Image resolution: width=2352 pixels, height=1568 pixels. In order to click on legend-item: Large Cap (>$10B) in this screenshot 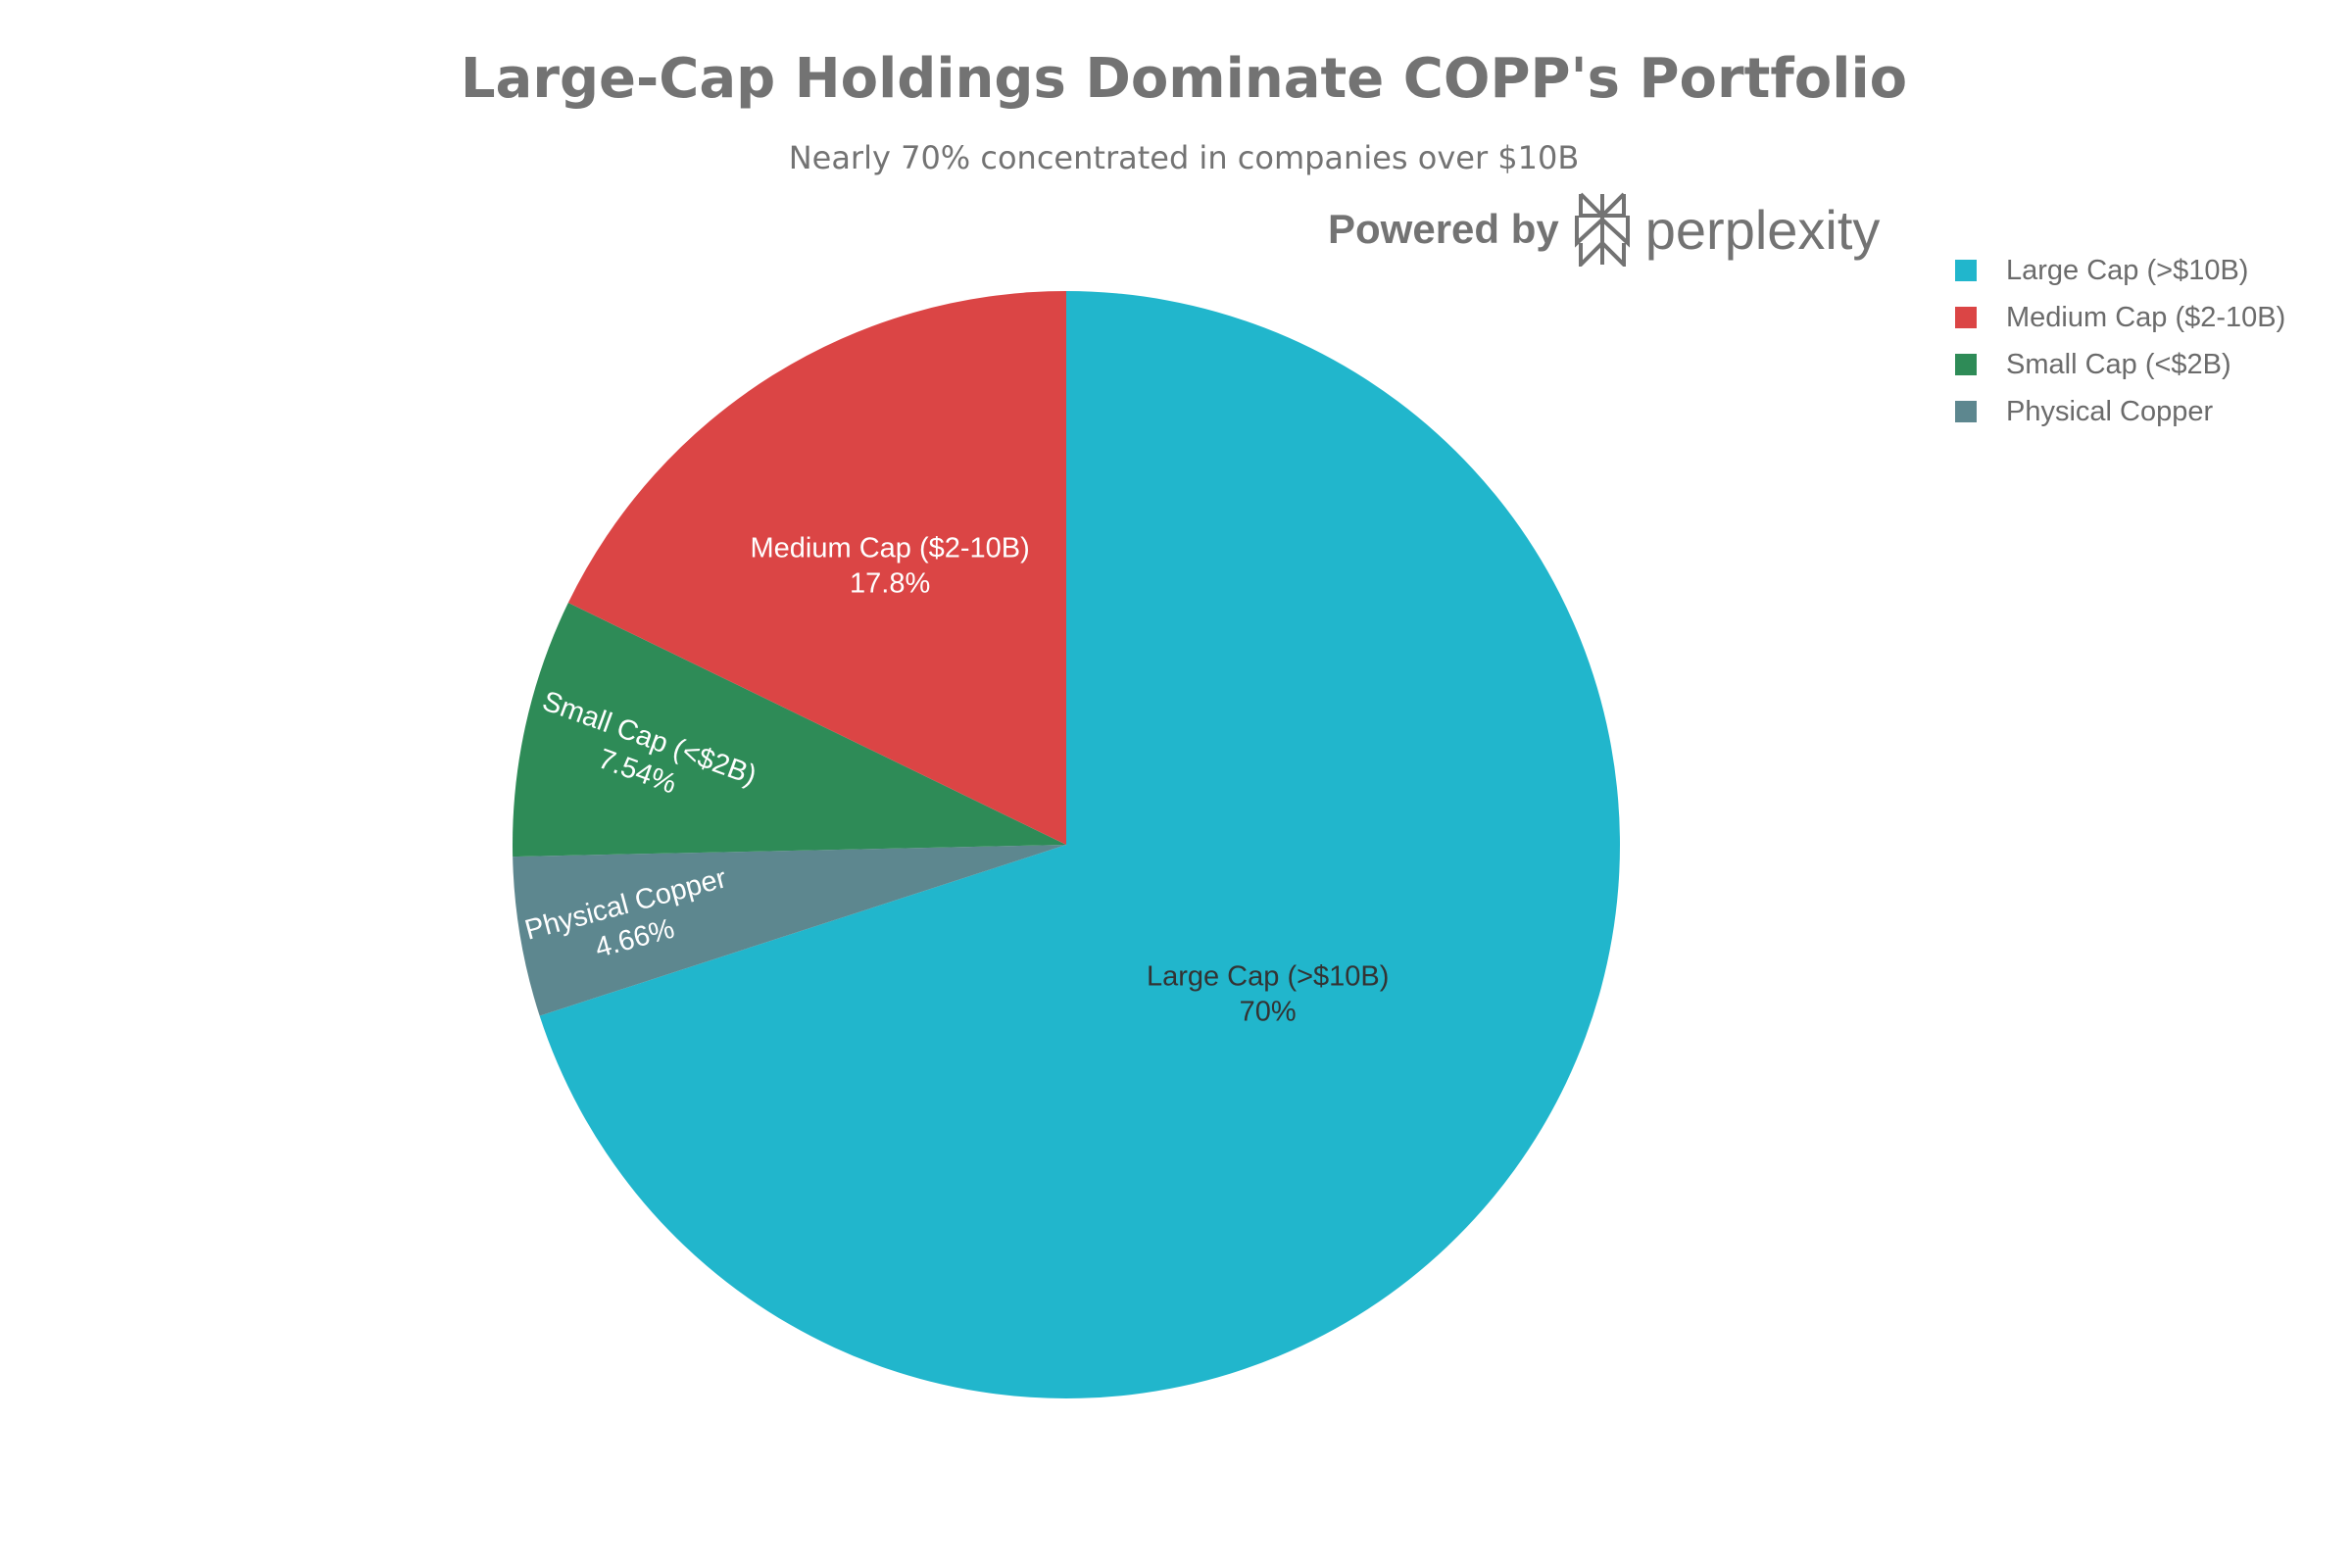, I will do `click(2120, 270)`.